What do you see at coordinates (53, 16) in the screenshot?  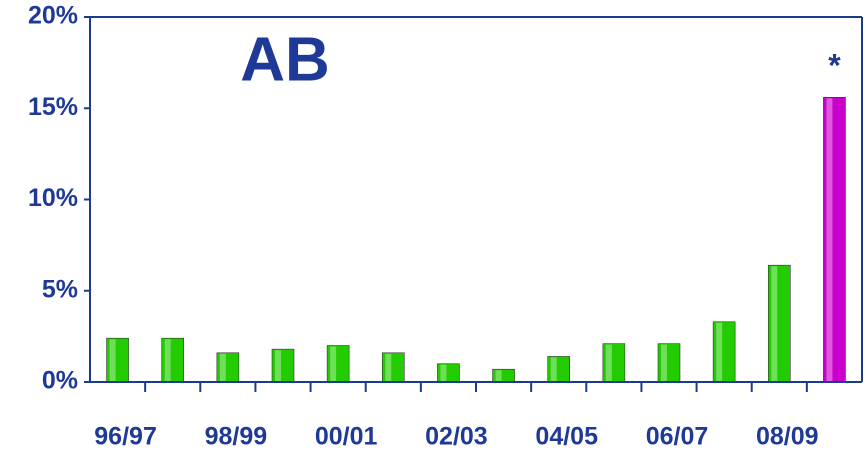 I see `y-tick-label: 20%` at bounding box center [53, 16].